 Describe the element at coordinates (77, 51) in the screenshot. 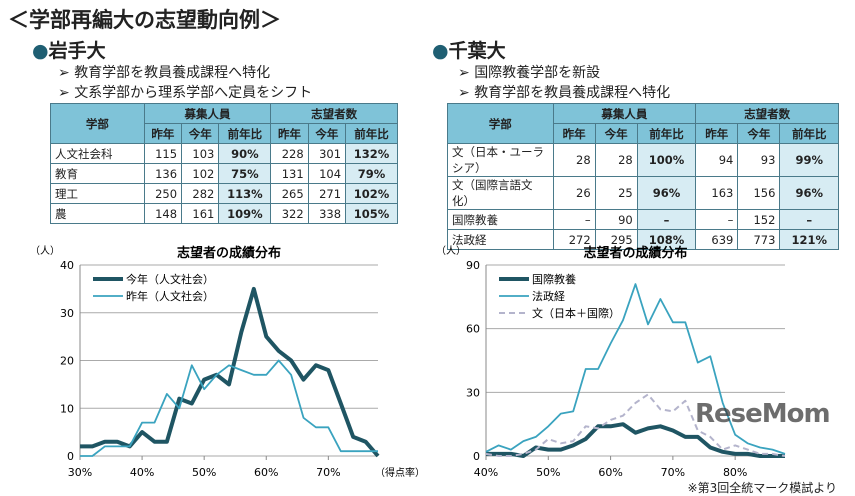

I see `university-name: 岩手大` at that location.